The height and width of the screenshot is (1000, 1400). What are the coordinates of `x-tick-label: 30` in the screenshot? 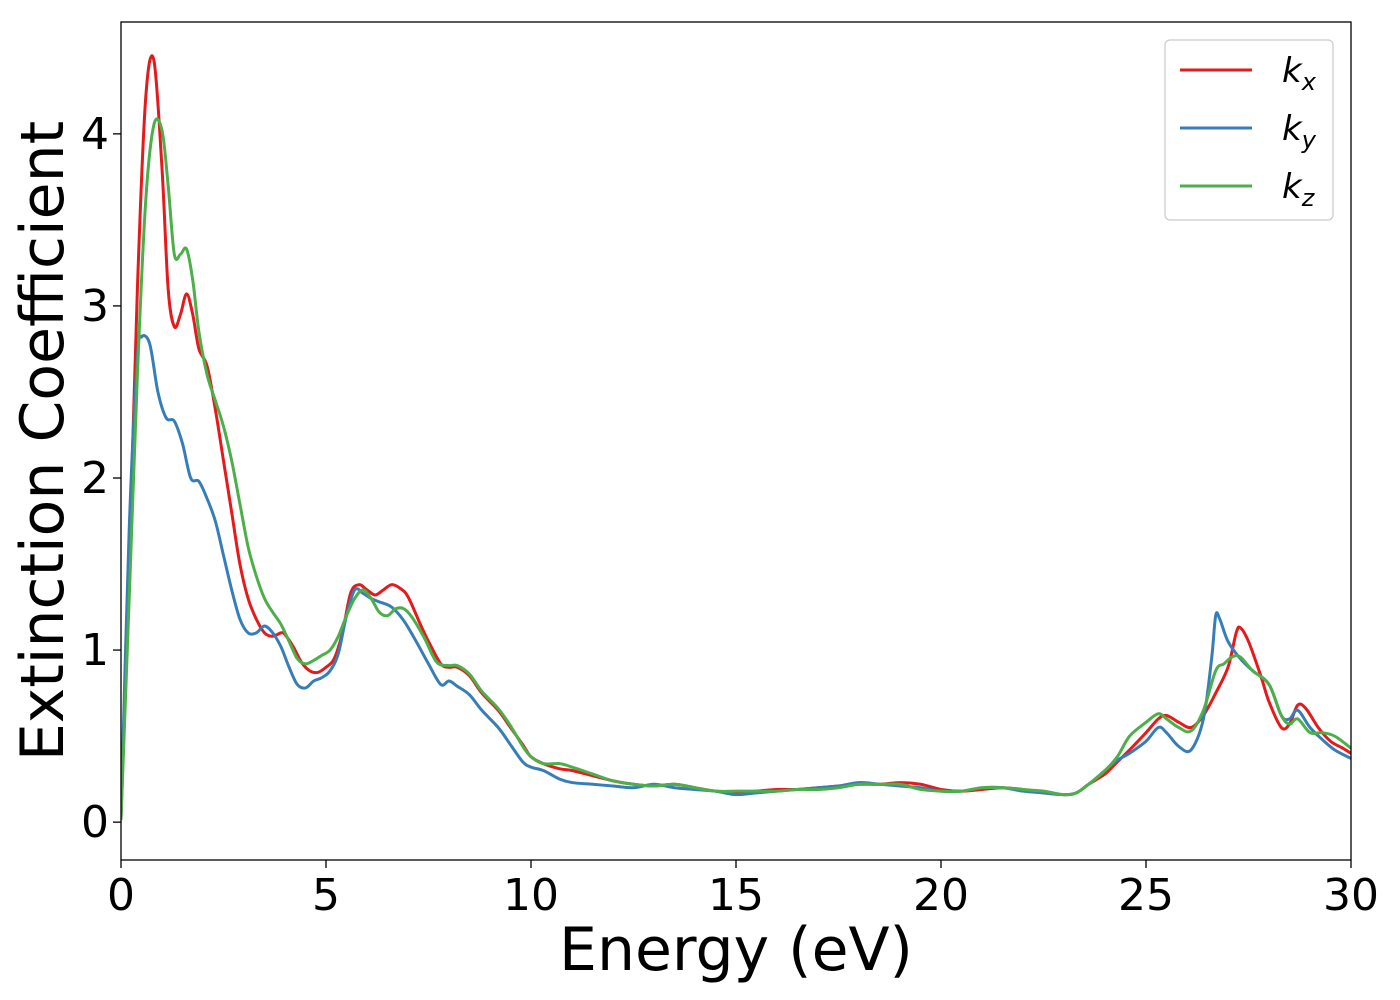 It's located at (1351, 895).